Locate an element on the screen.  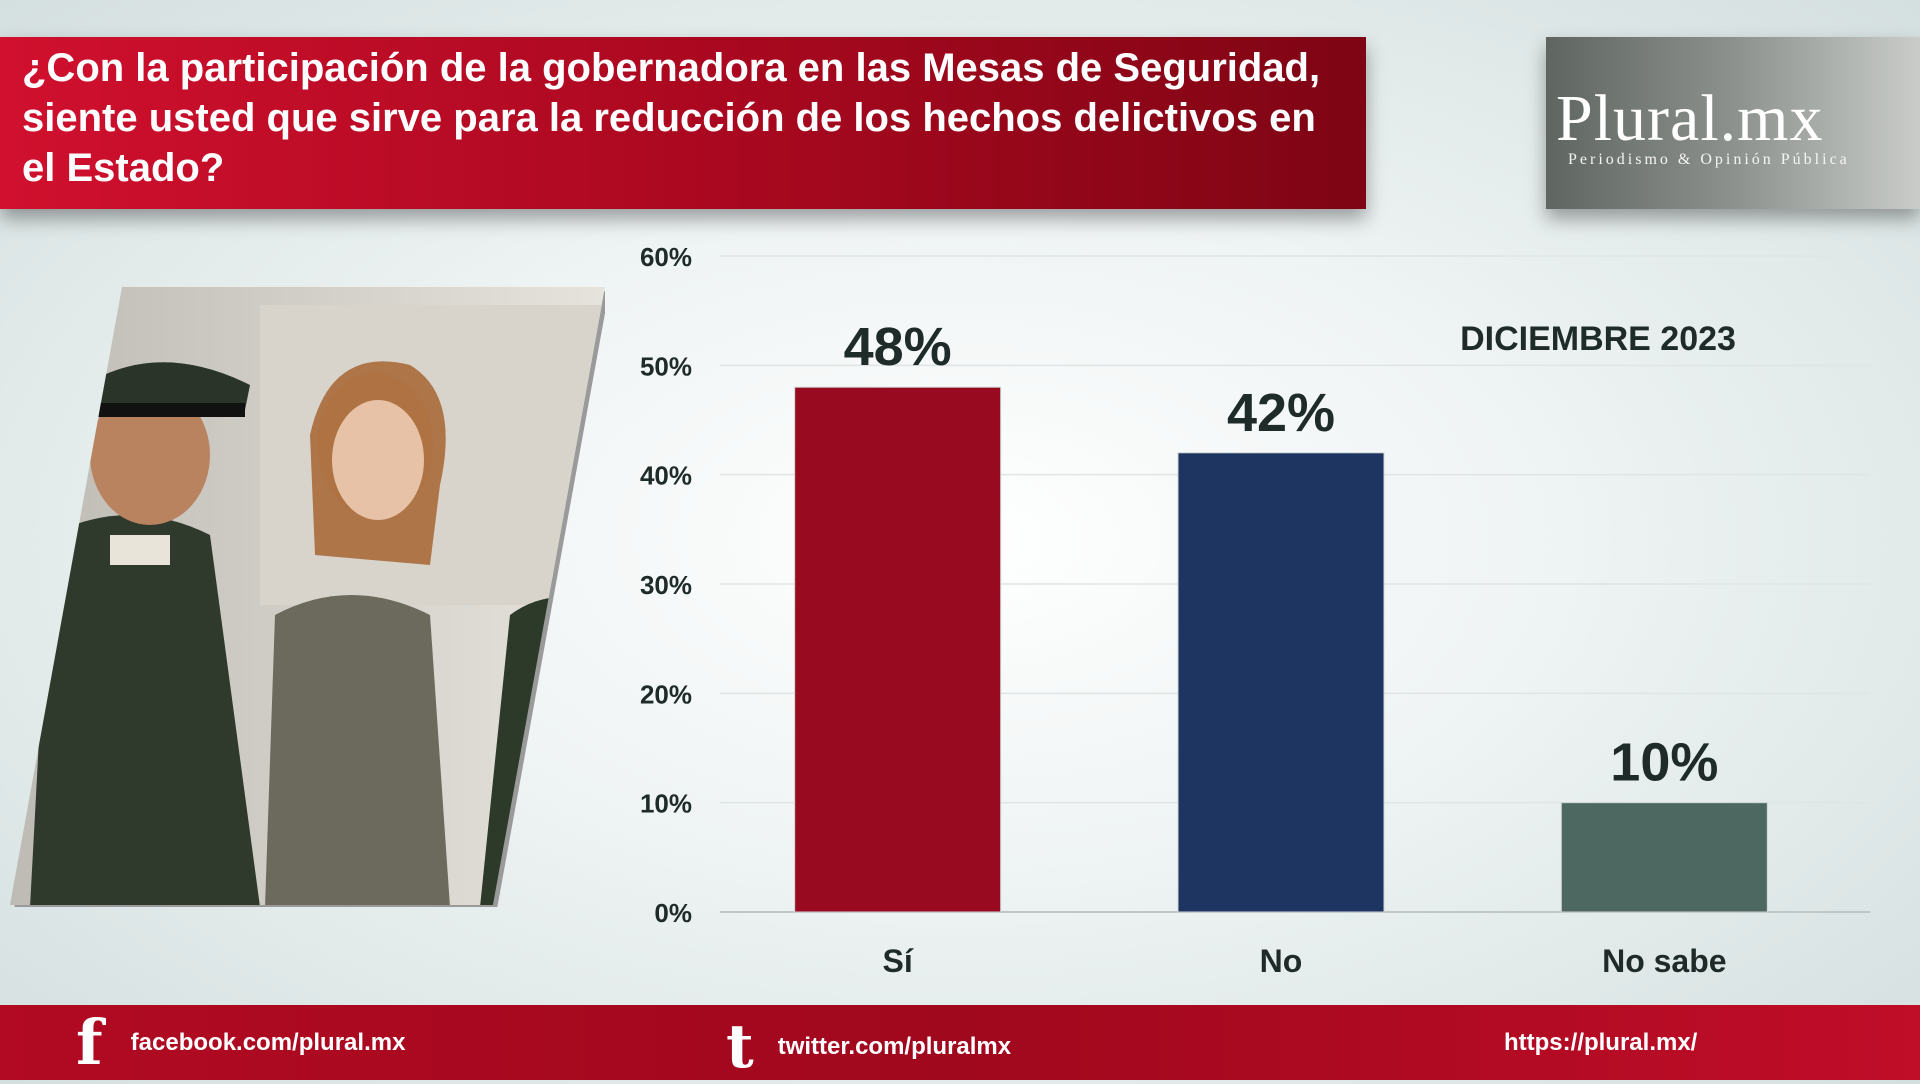
twitter-link: t twitter.com/pluralmx is located at coordinates (868, 1046).